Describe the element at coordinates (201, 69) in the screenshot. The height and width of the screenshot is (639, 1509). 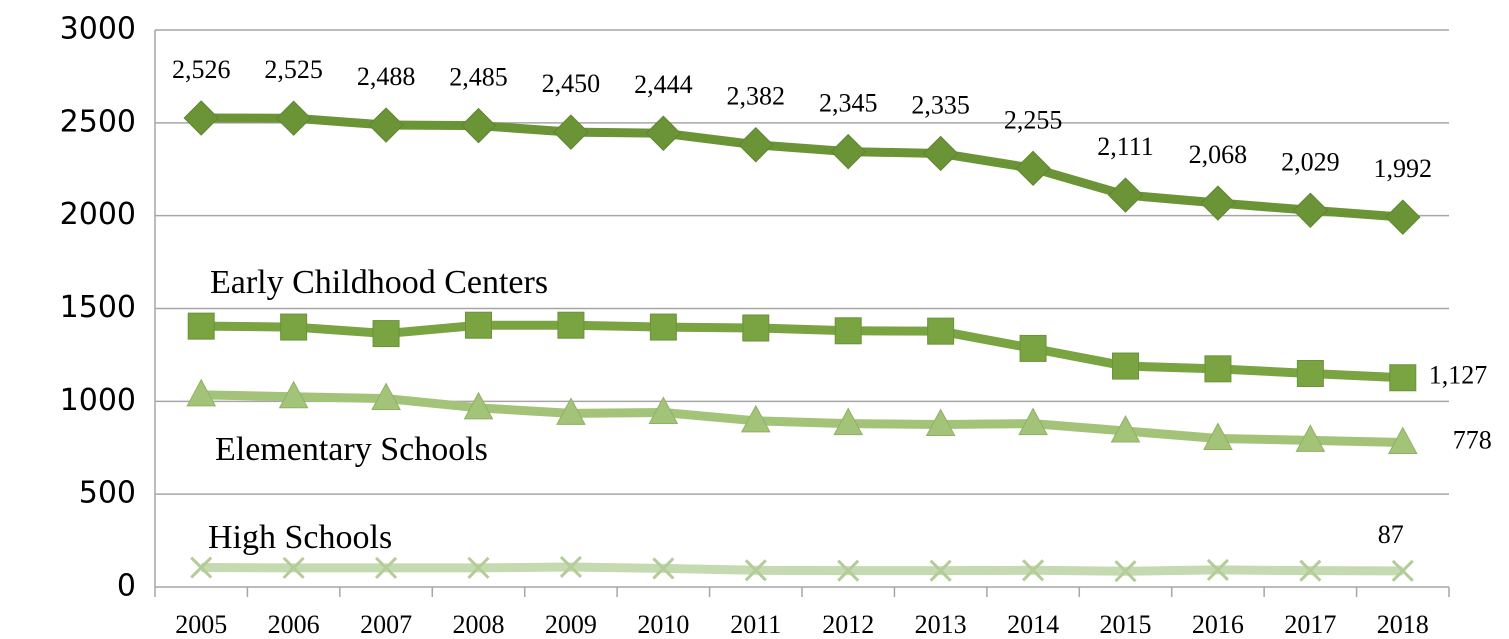
I see `value-label: 2,526` at that location.